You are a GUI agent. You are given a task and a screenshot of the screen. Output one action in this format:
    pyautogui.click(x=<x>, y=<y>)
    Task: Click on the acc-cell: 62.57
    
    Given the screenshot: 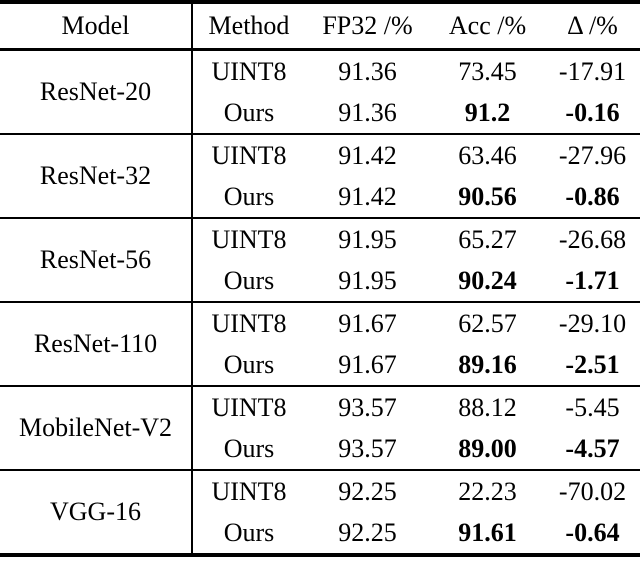 What is the action you would take?
    pyautogui.click(x=487, y=322)
    